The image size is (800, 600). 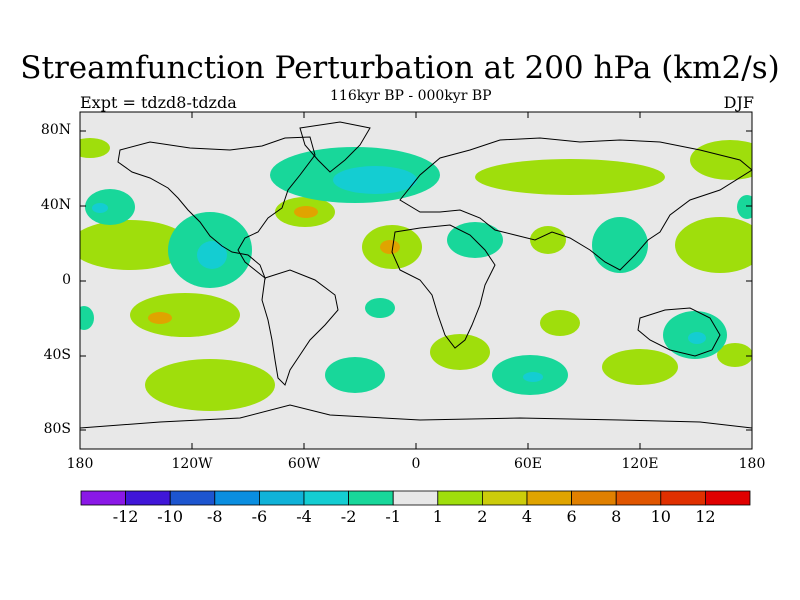 I want to click on season-label: DJF, so click(x=738, y=102).